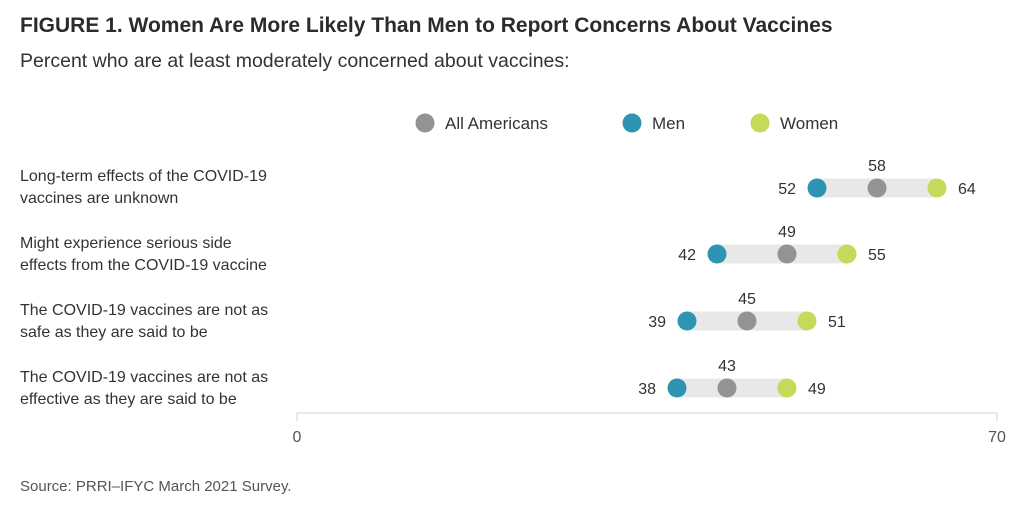  What do you see at coordinates (297, 437) in the screenshot?
I see `x-tick-label: 0` at bounding box center [297, 437].